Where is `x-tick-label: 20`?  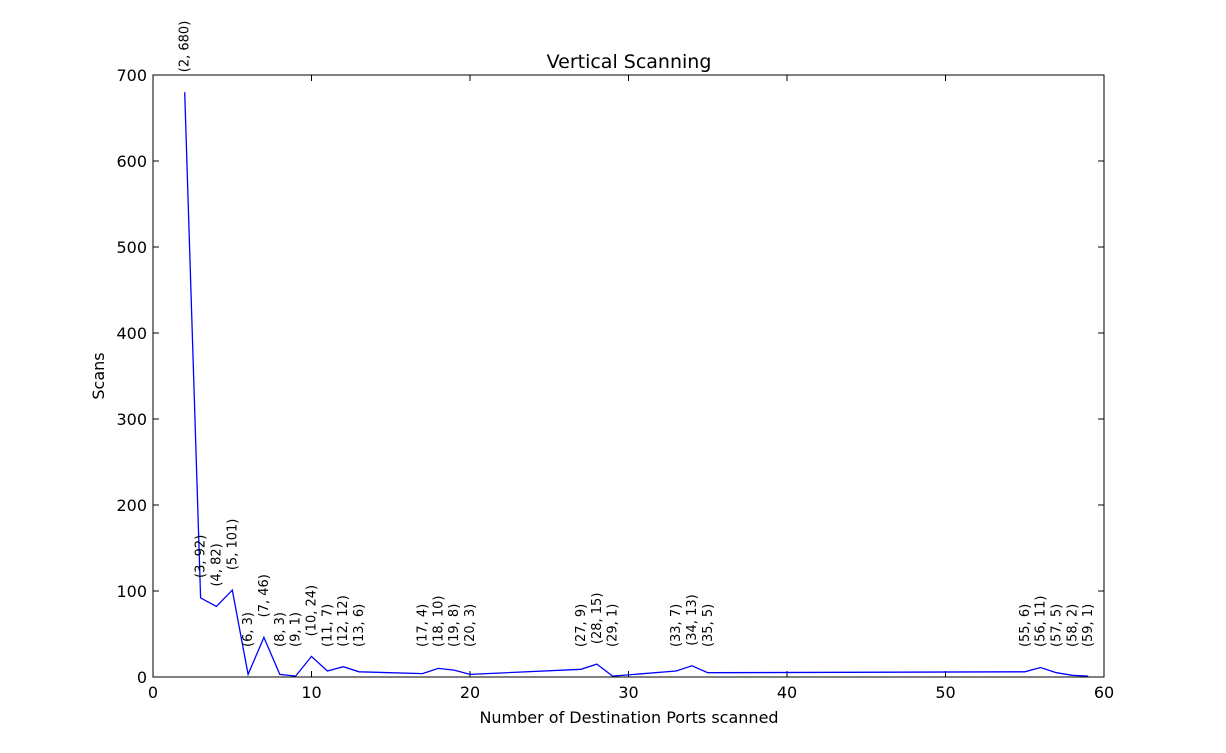
x-tick-label: 20 is located at coordinates (470, 692).